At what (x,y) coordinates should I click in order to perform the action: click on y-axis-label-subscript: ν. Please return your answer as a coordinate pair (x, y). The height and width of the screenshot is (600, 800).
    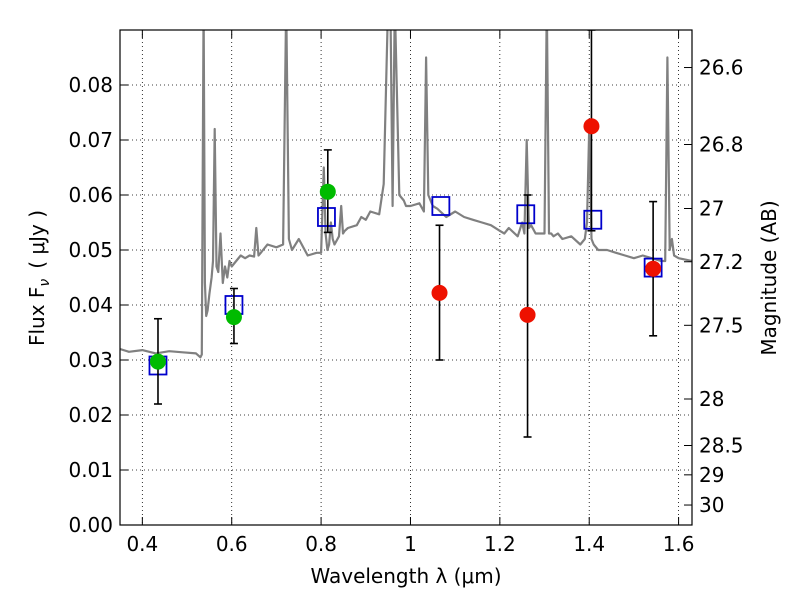
    Looking at the image, I should click on (45, 283).